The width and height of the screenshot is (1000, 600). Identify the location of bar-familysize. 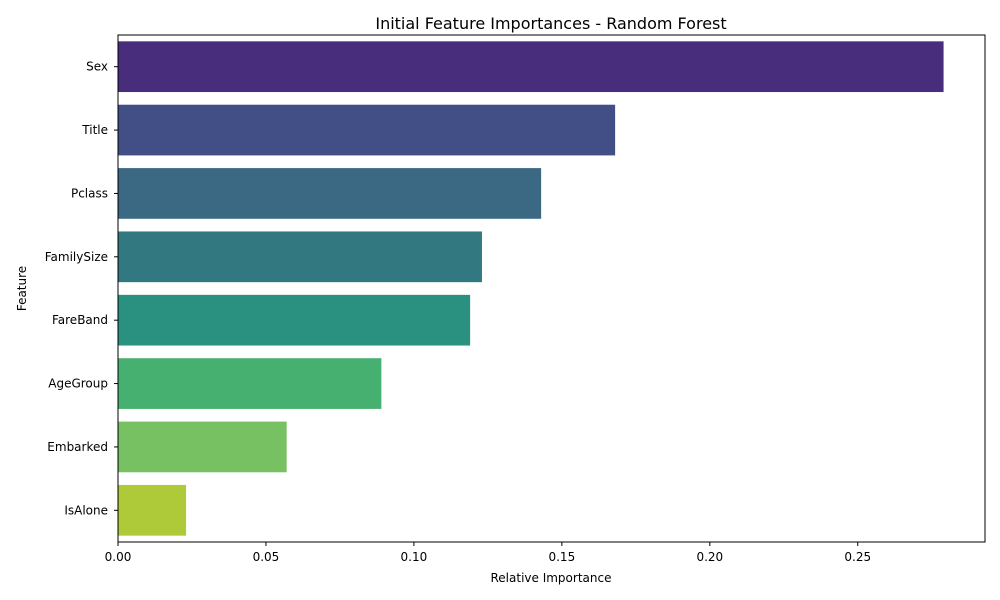
(300, 257).